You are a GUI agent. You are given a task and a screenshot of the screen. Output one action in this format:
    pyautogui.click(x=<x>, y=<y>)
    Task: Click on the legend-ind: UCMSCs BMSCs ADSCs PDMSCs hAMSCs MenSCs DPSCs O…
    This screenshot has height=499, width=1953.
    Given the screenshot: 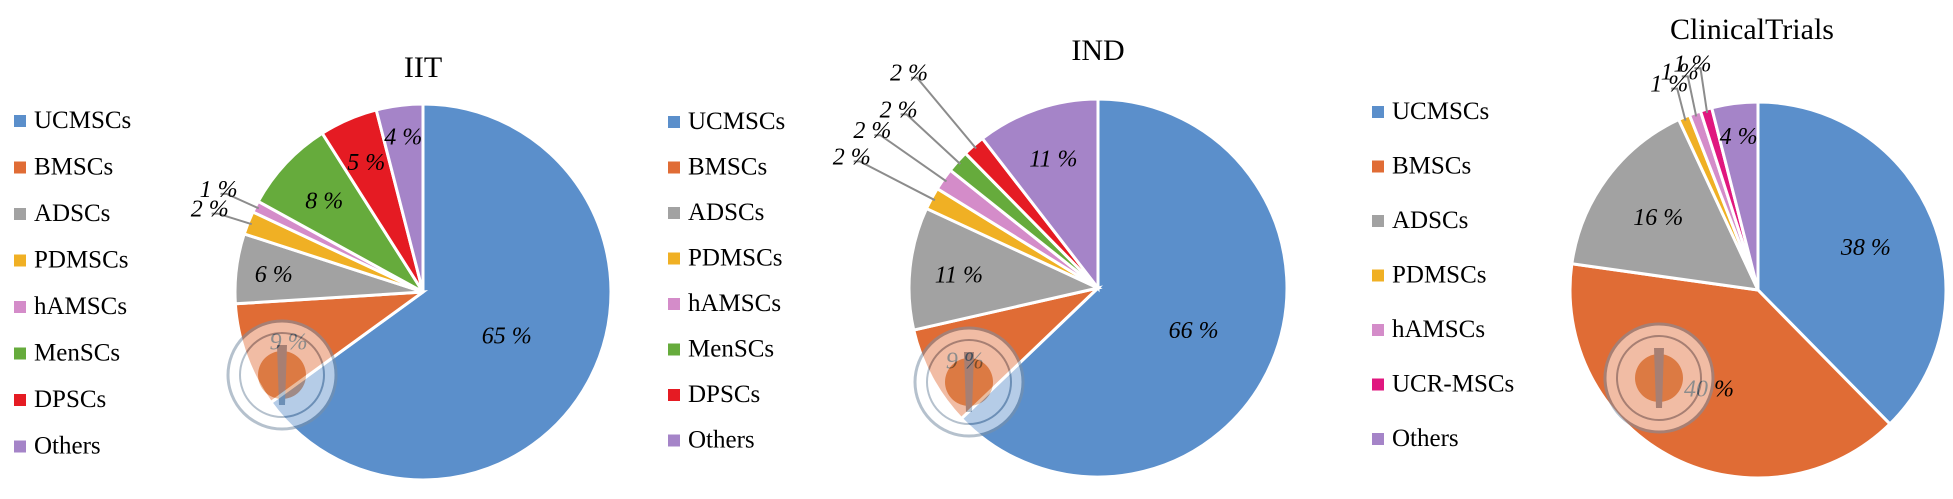 What is the action you would take?
    pyautogui.click(x=726, y=281)
    